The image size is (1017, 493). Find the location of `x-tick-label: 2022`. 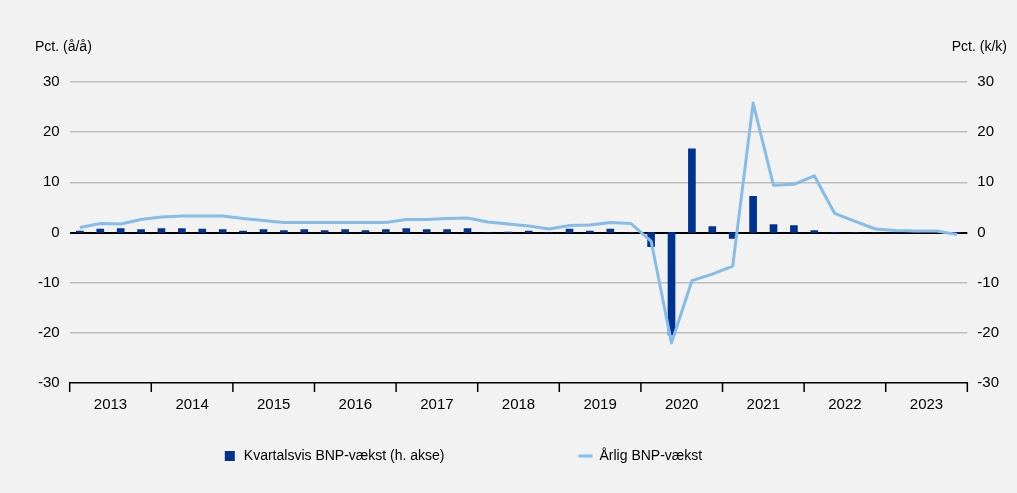

x-tick-label: 2022 is located at coordinates (845, 404).